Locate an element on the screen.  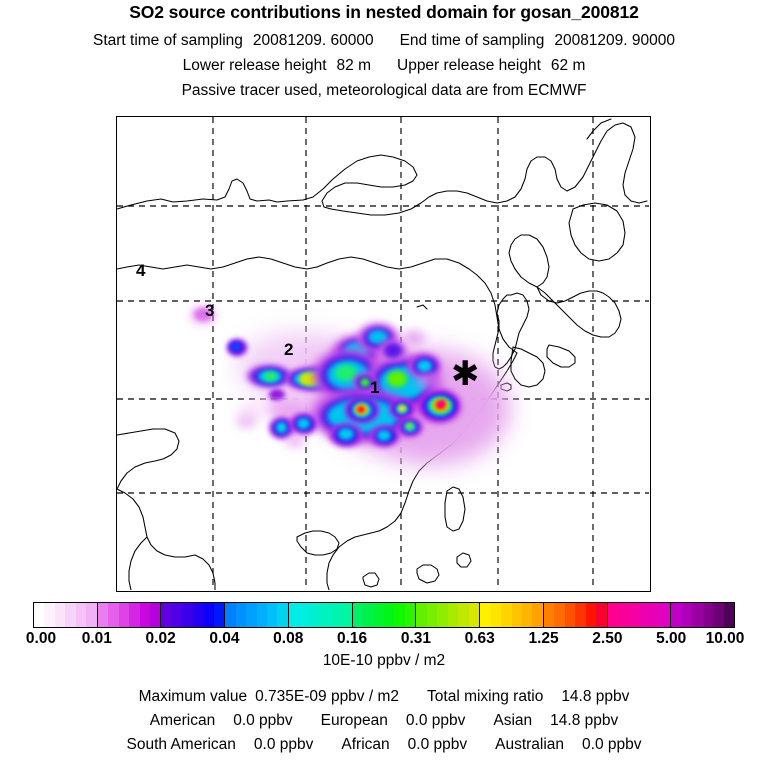
region-value-south-american: 0.0 ppbv is located at coordinates (283, 744).